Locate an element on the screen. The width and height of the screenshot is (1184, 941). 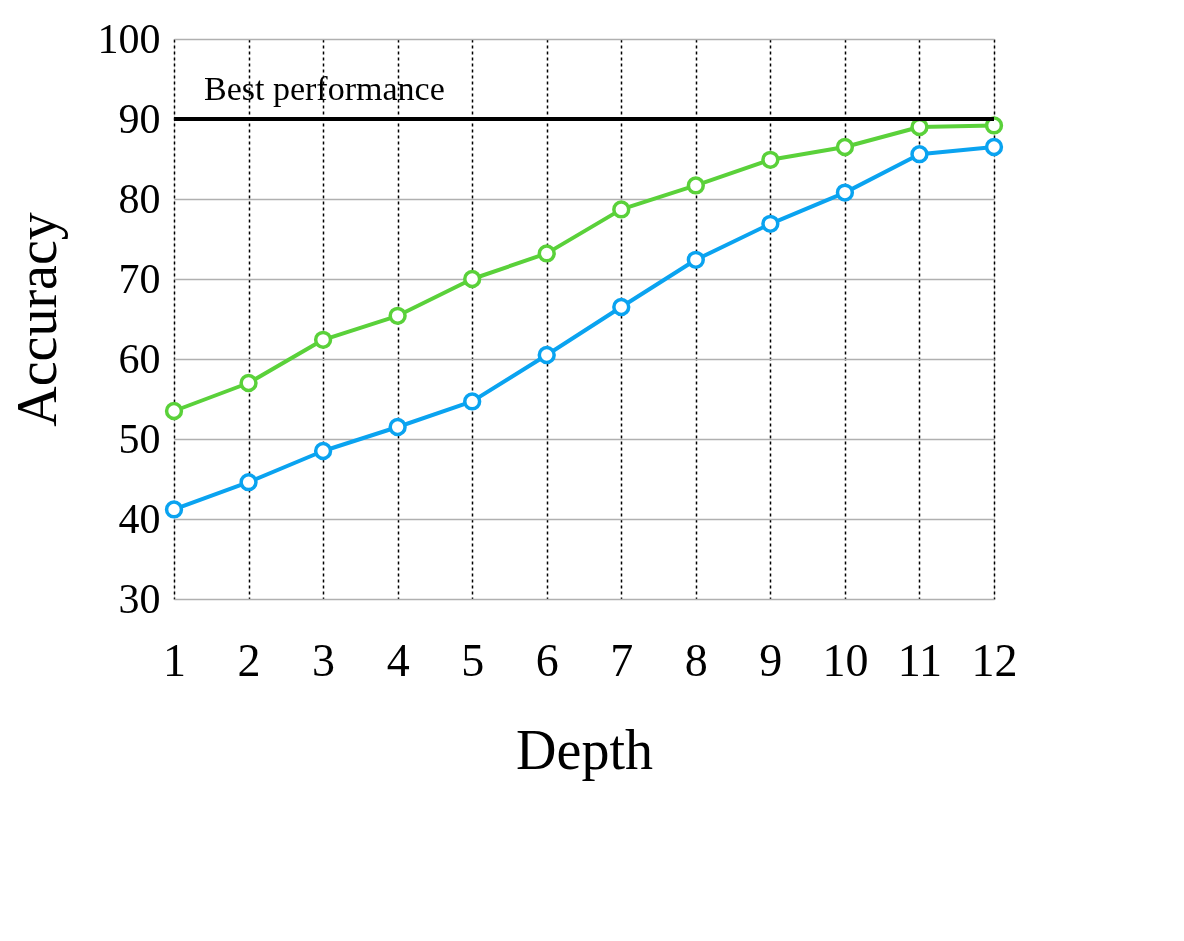
y-tick-label: 30 is located at coordinates (139, 598).